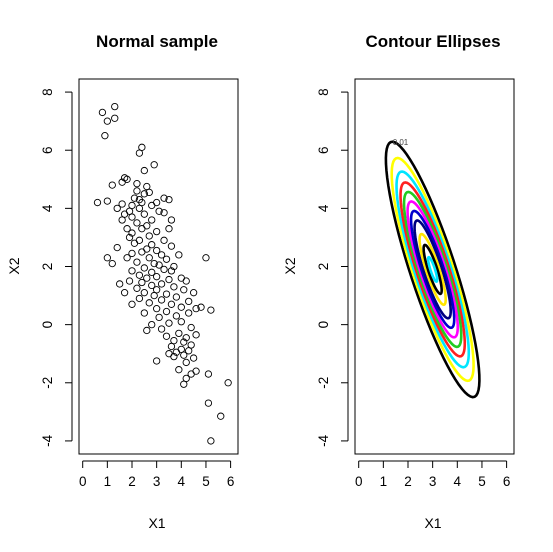 The width and height of the screenshot is (553, 552). What do you see at coordinates (432, 523) in the screenshot?
I see `right-x-axis-label: X1` at bounding box center [432, 523].